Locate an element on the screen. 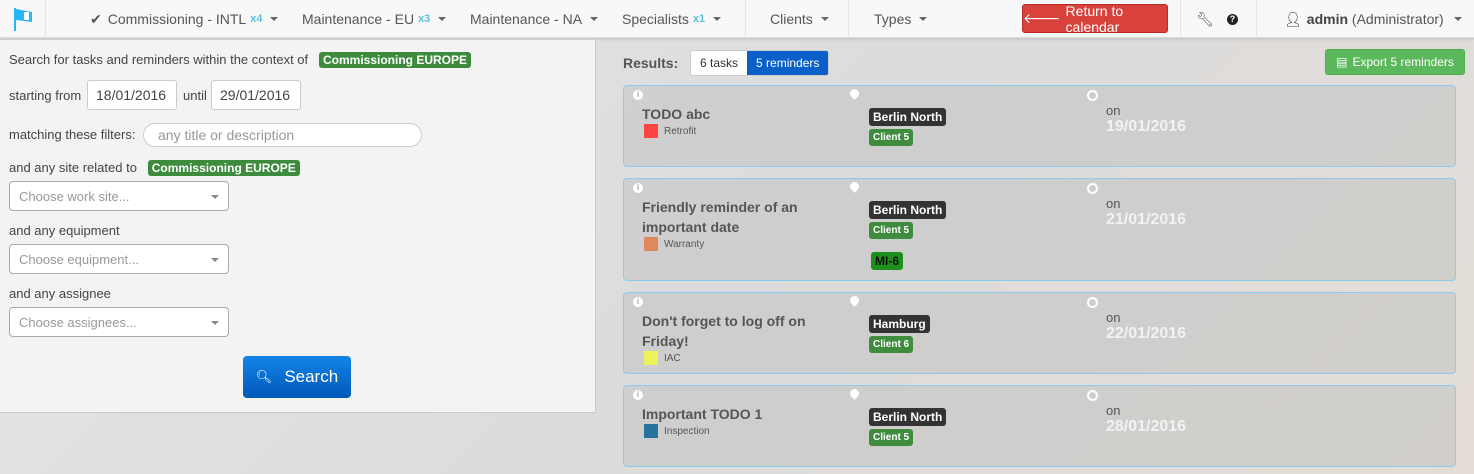  tasks-tab: 6 tasks is located at coordinates (719, 63).